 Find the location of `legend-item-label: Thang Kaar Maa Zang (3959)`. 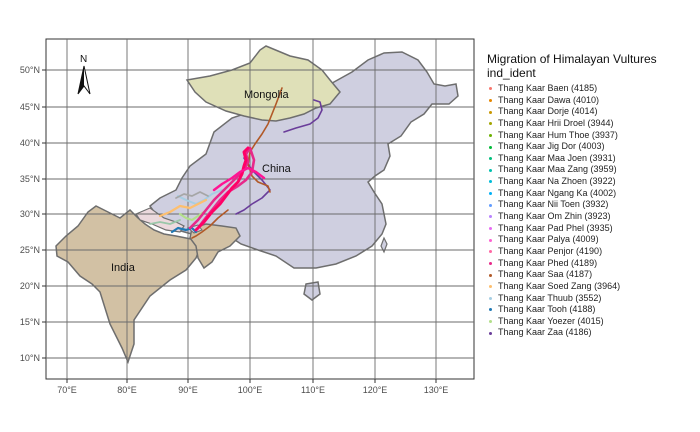

legend-item-label: Thang Kaar Maa Zang (3959) is located at coordinates (557, 169).